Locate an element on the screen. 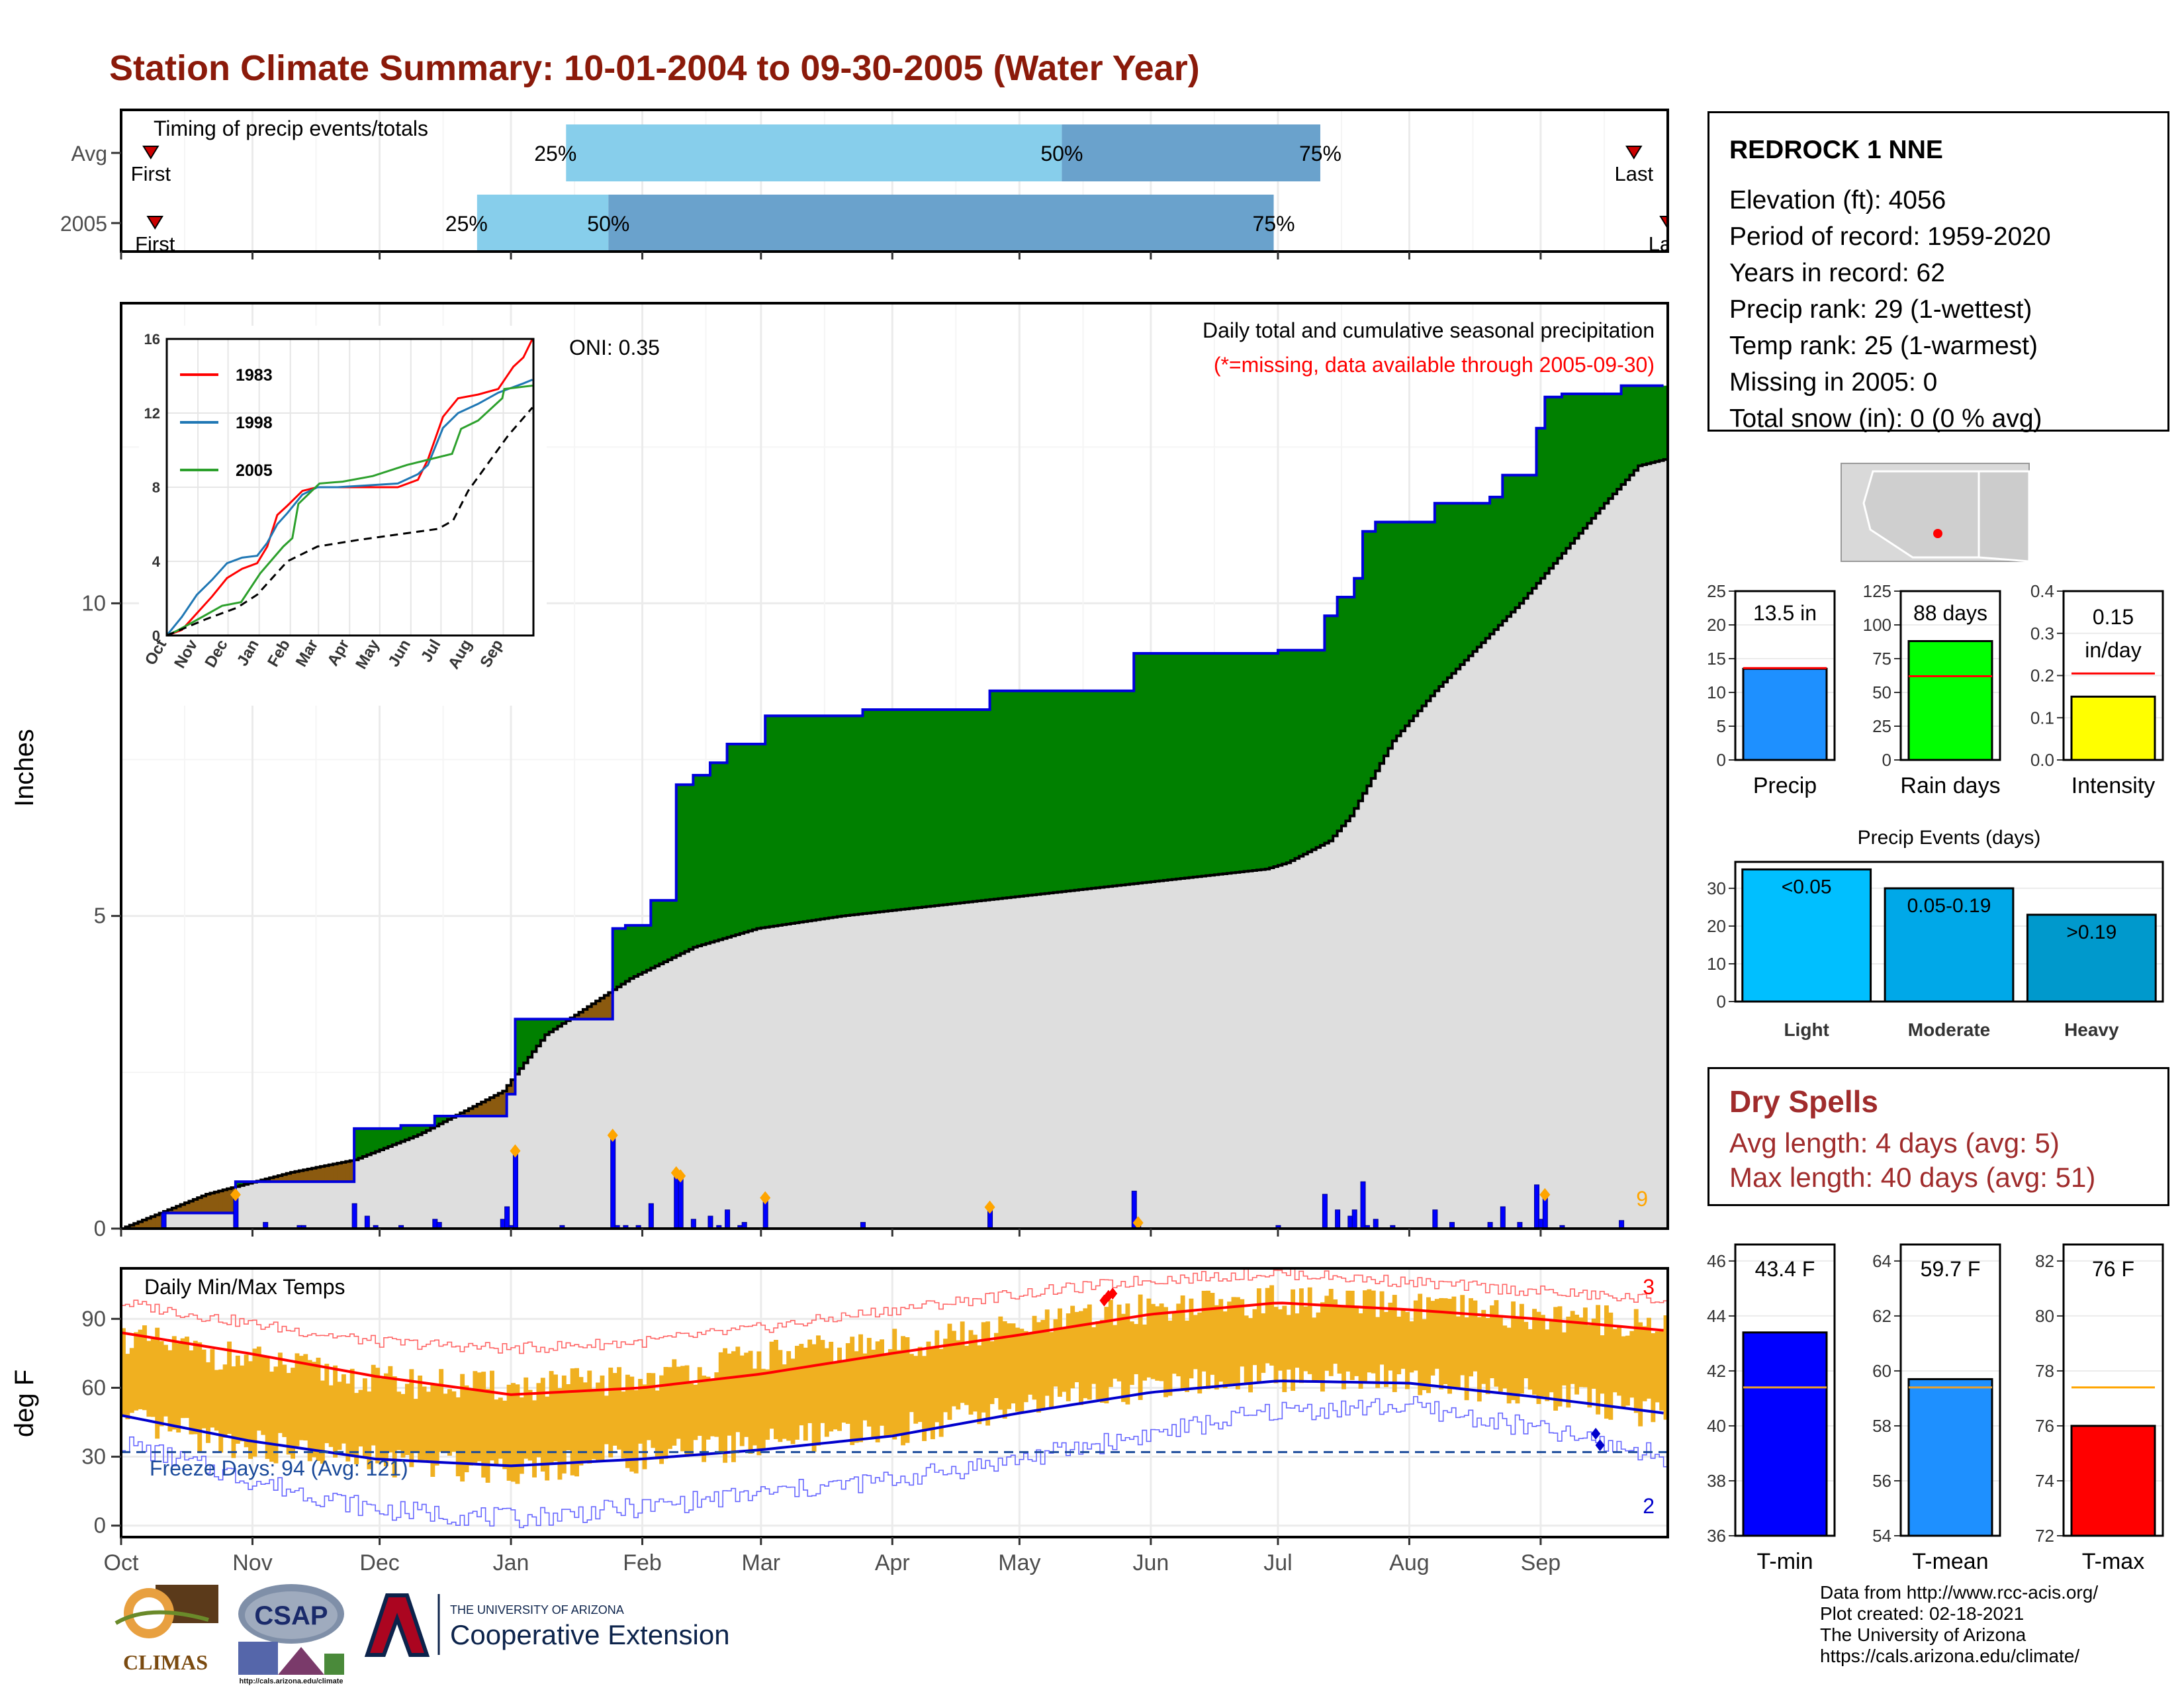  small-chart-y-tick-label: 40 is located at coordinates (1716, 1426).